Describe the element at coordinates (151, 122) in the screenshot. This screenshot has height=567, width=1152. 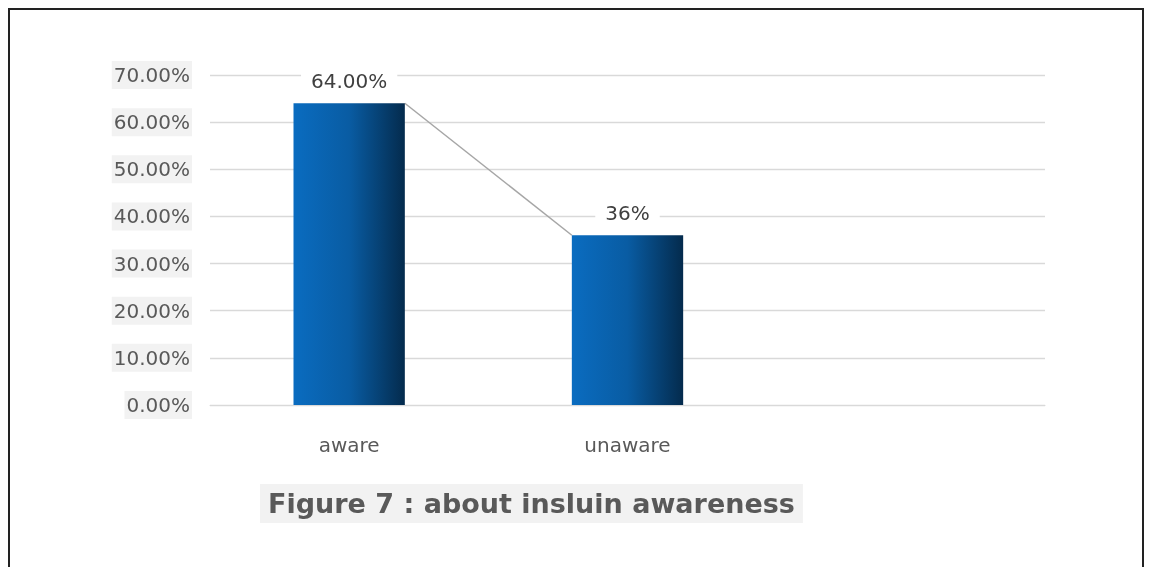
I see `y-tick-label: 60.00%` at that location.